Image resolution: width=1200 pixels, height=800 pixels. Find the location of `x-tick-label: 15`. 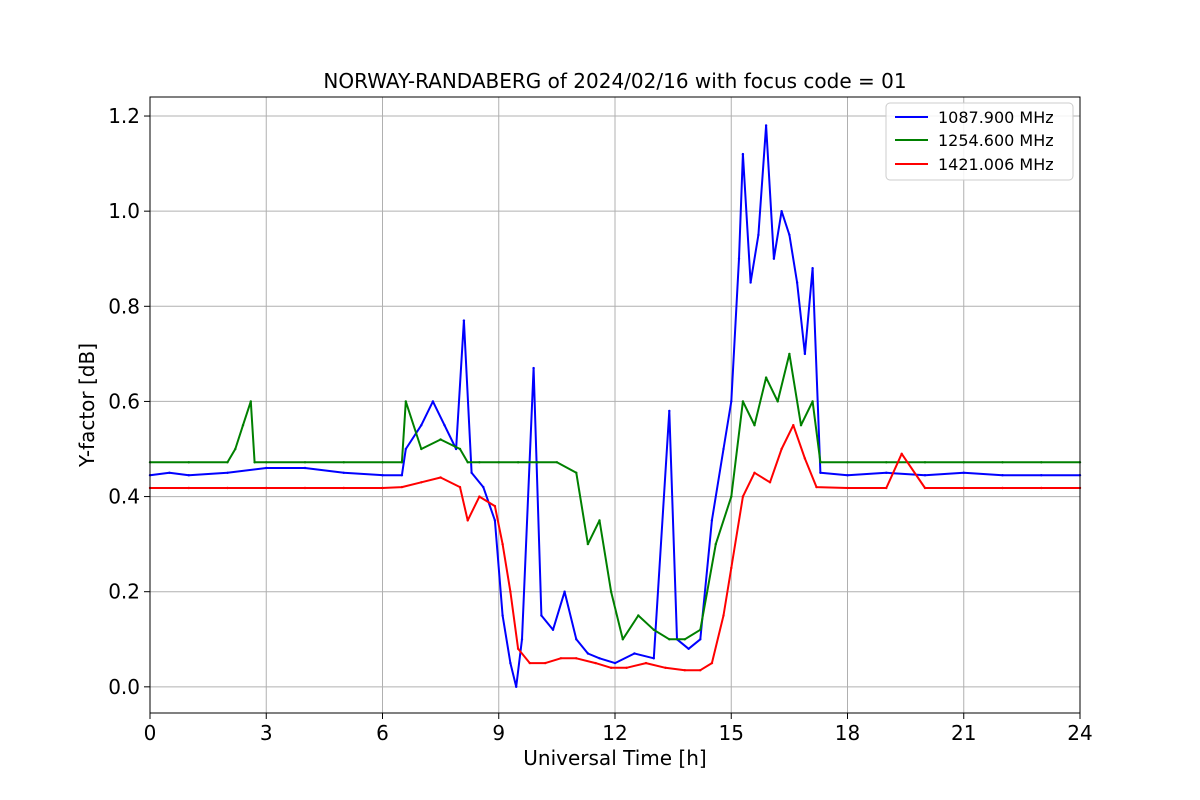

x-tick-label: 15 is located at coordinates (731, 733).